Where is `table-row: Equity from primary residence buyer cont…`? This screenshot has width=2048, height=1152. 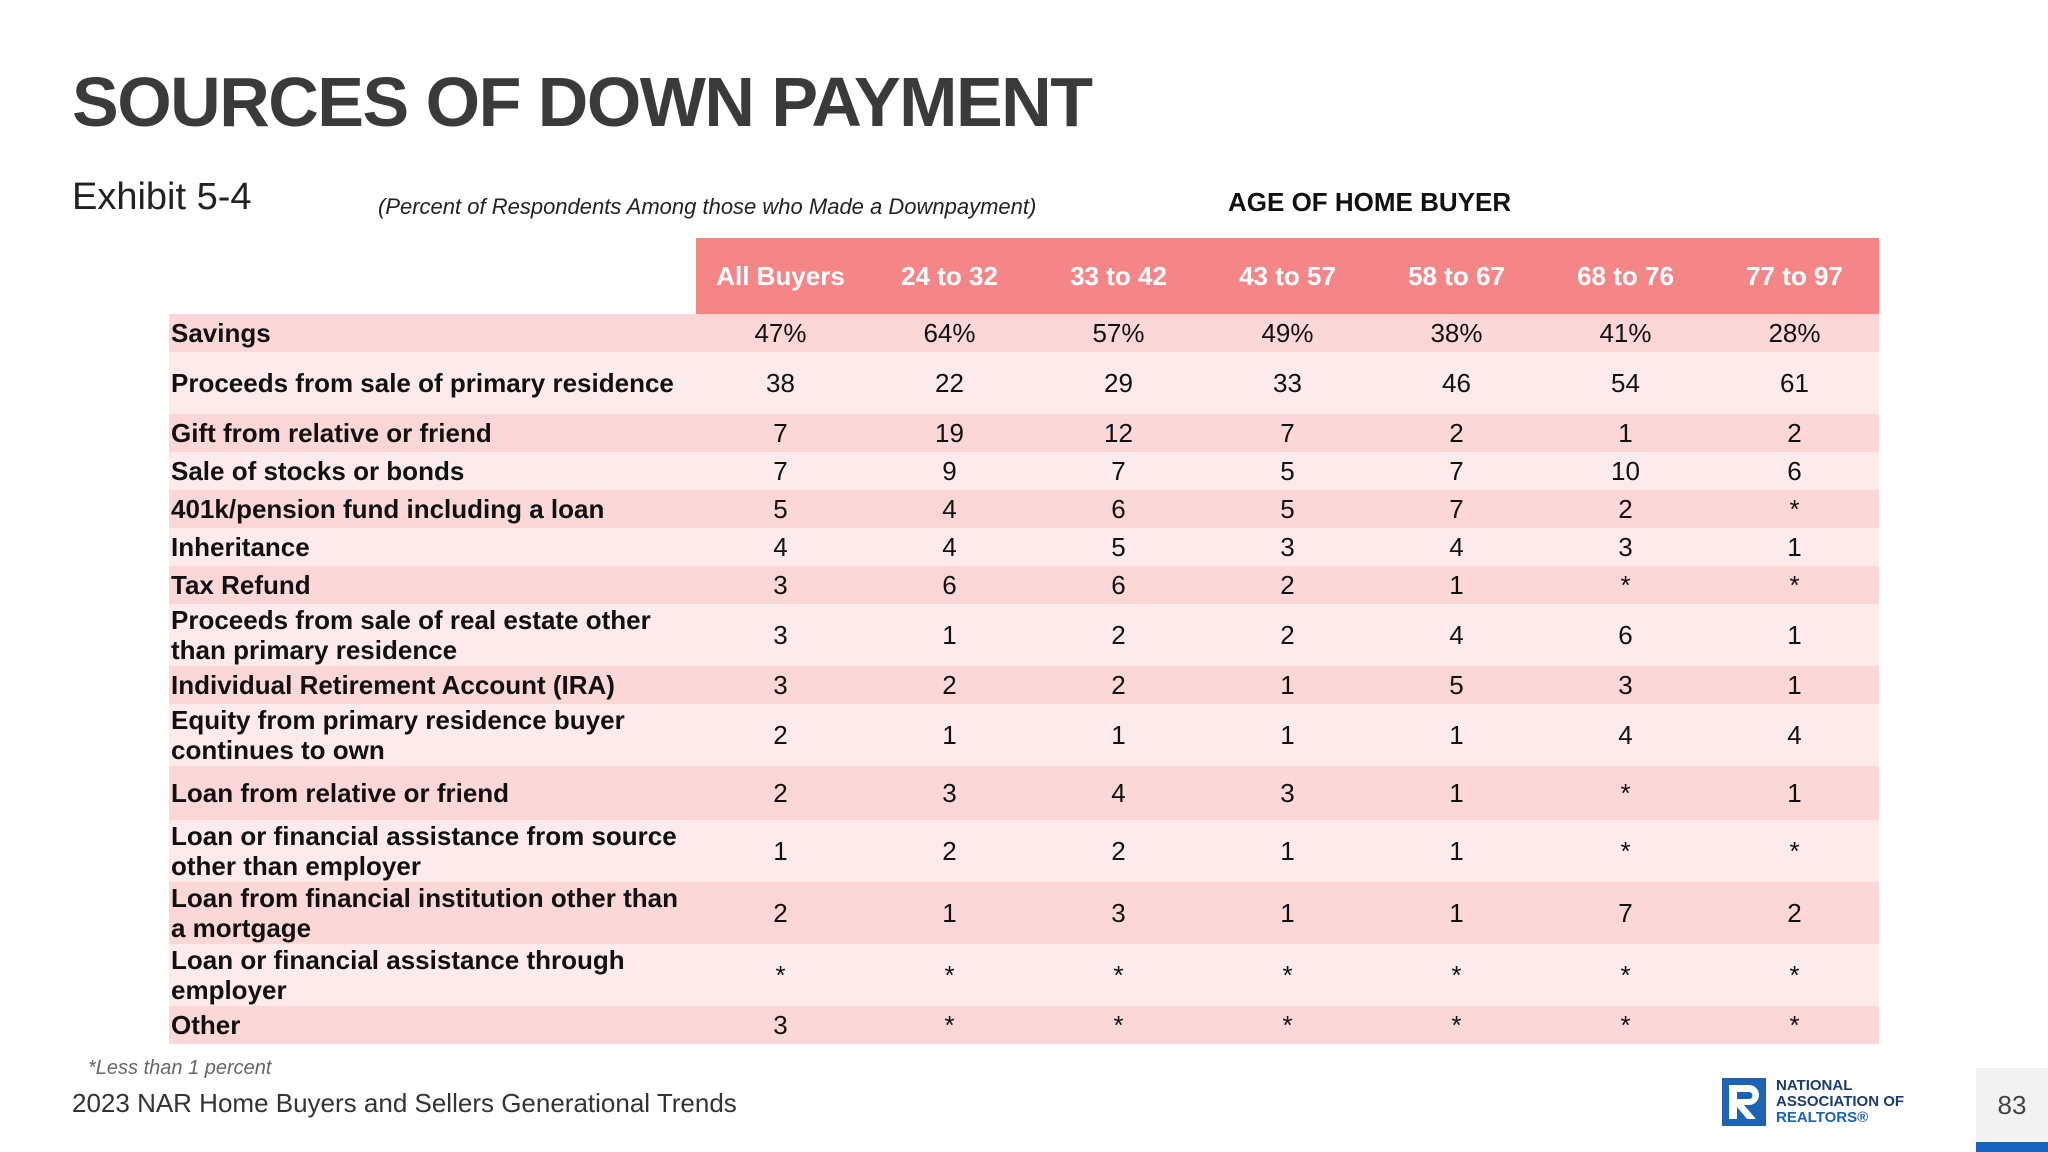 table-row: Equity from primary residence buyer cont… is located at coordinates (1024, 735).